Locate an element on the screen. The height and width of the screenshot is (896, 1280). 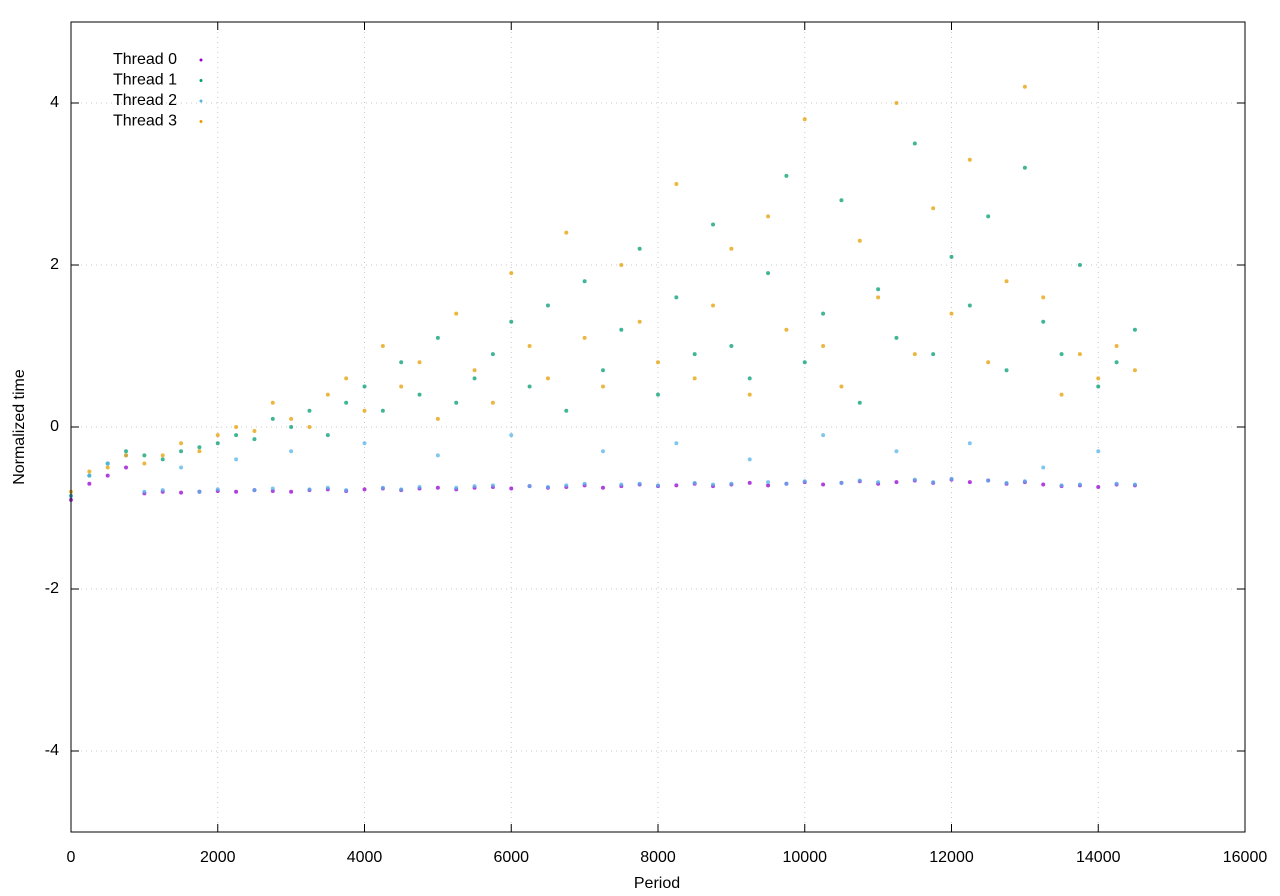
x-tick-label: 12000 is located at coordinates (951, 857).